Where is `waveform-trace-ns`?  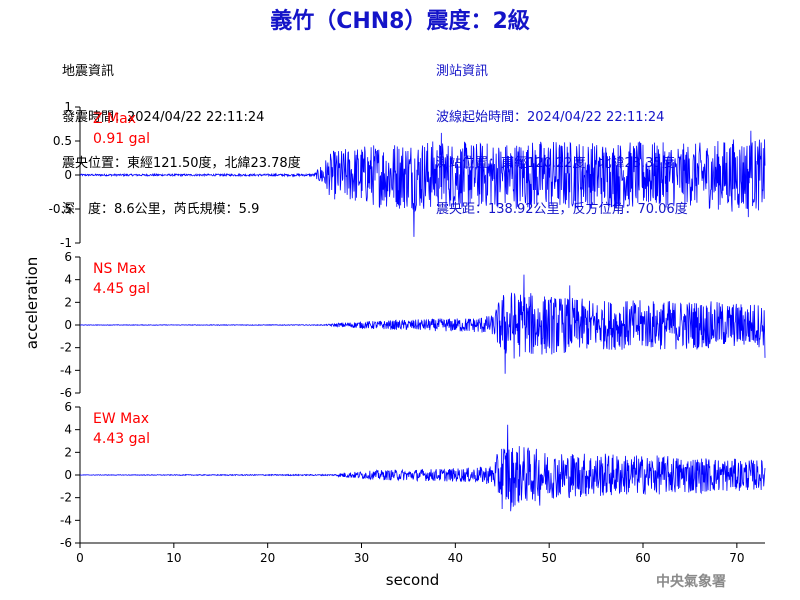 waveform-trace-ns is located at coordinates (422, 324).